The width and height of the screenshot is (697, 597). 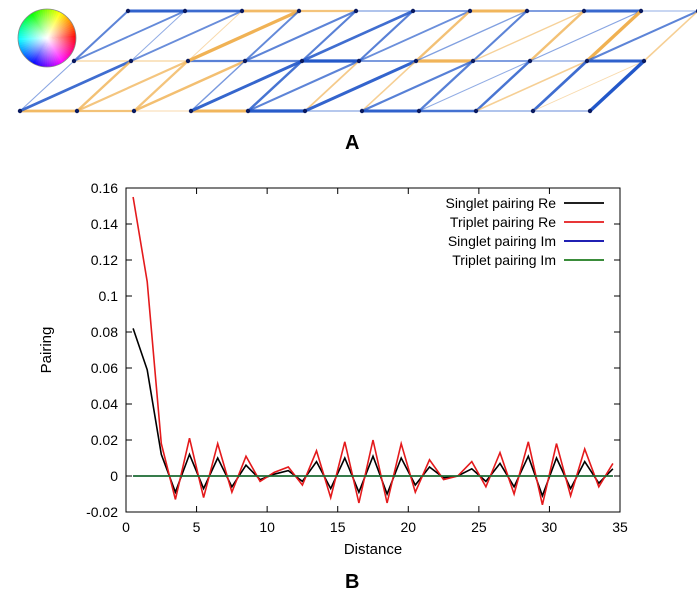 I want to click on phase-color-wheel, so click(x=47, y=38).